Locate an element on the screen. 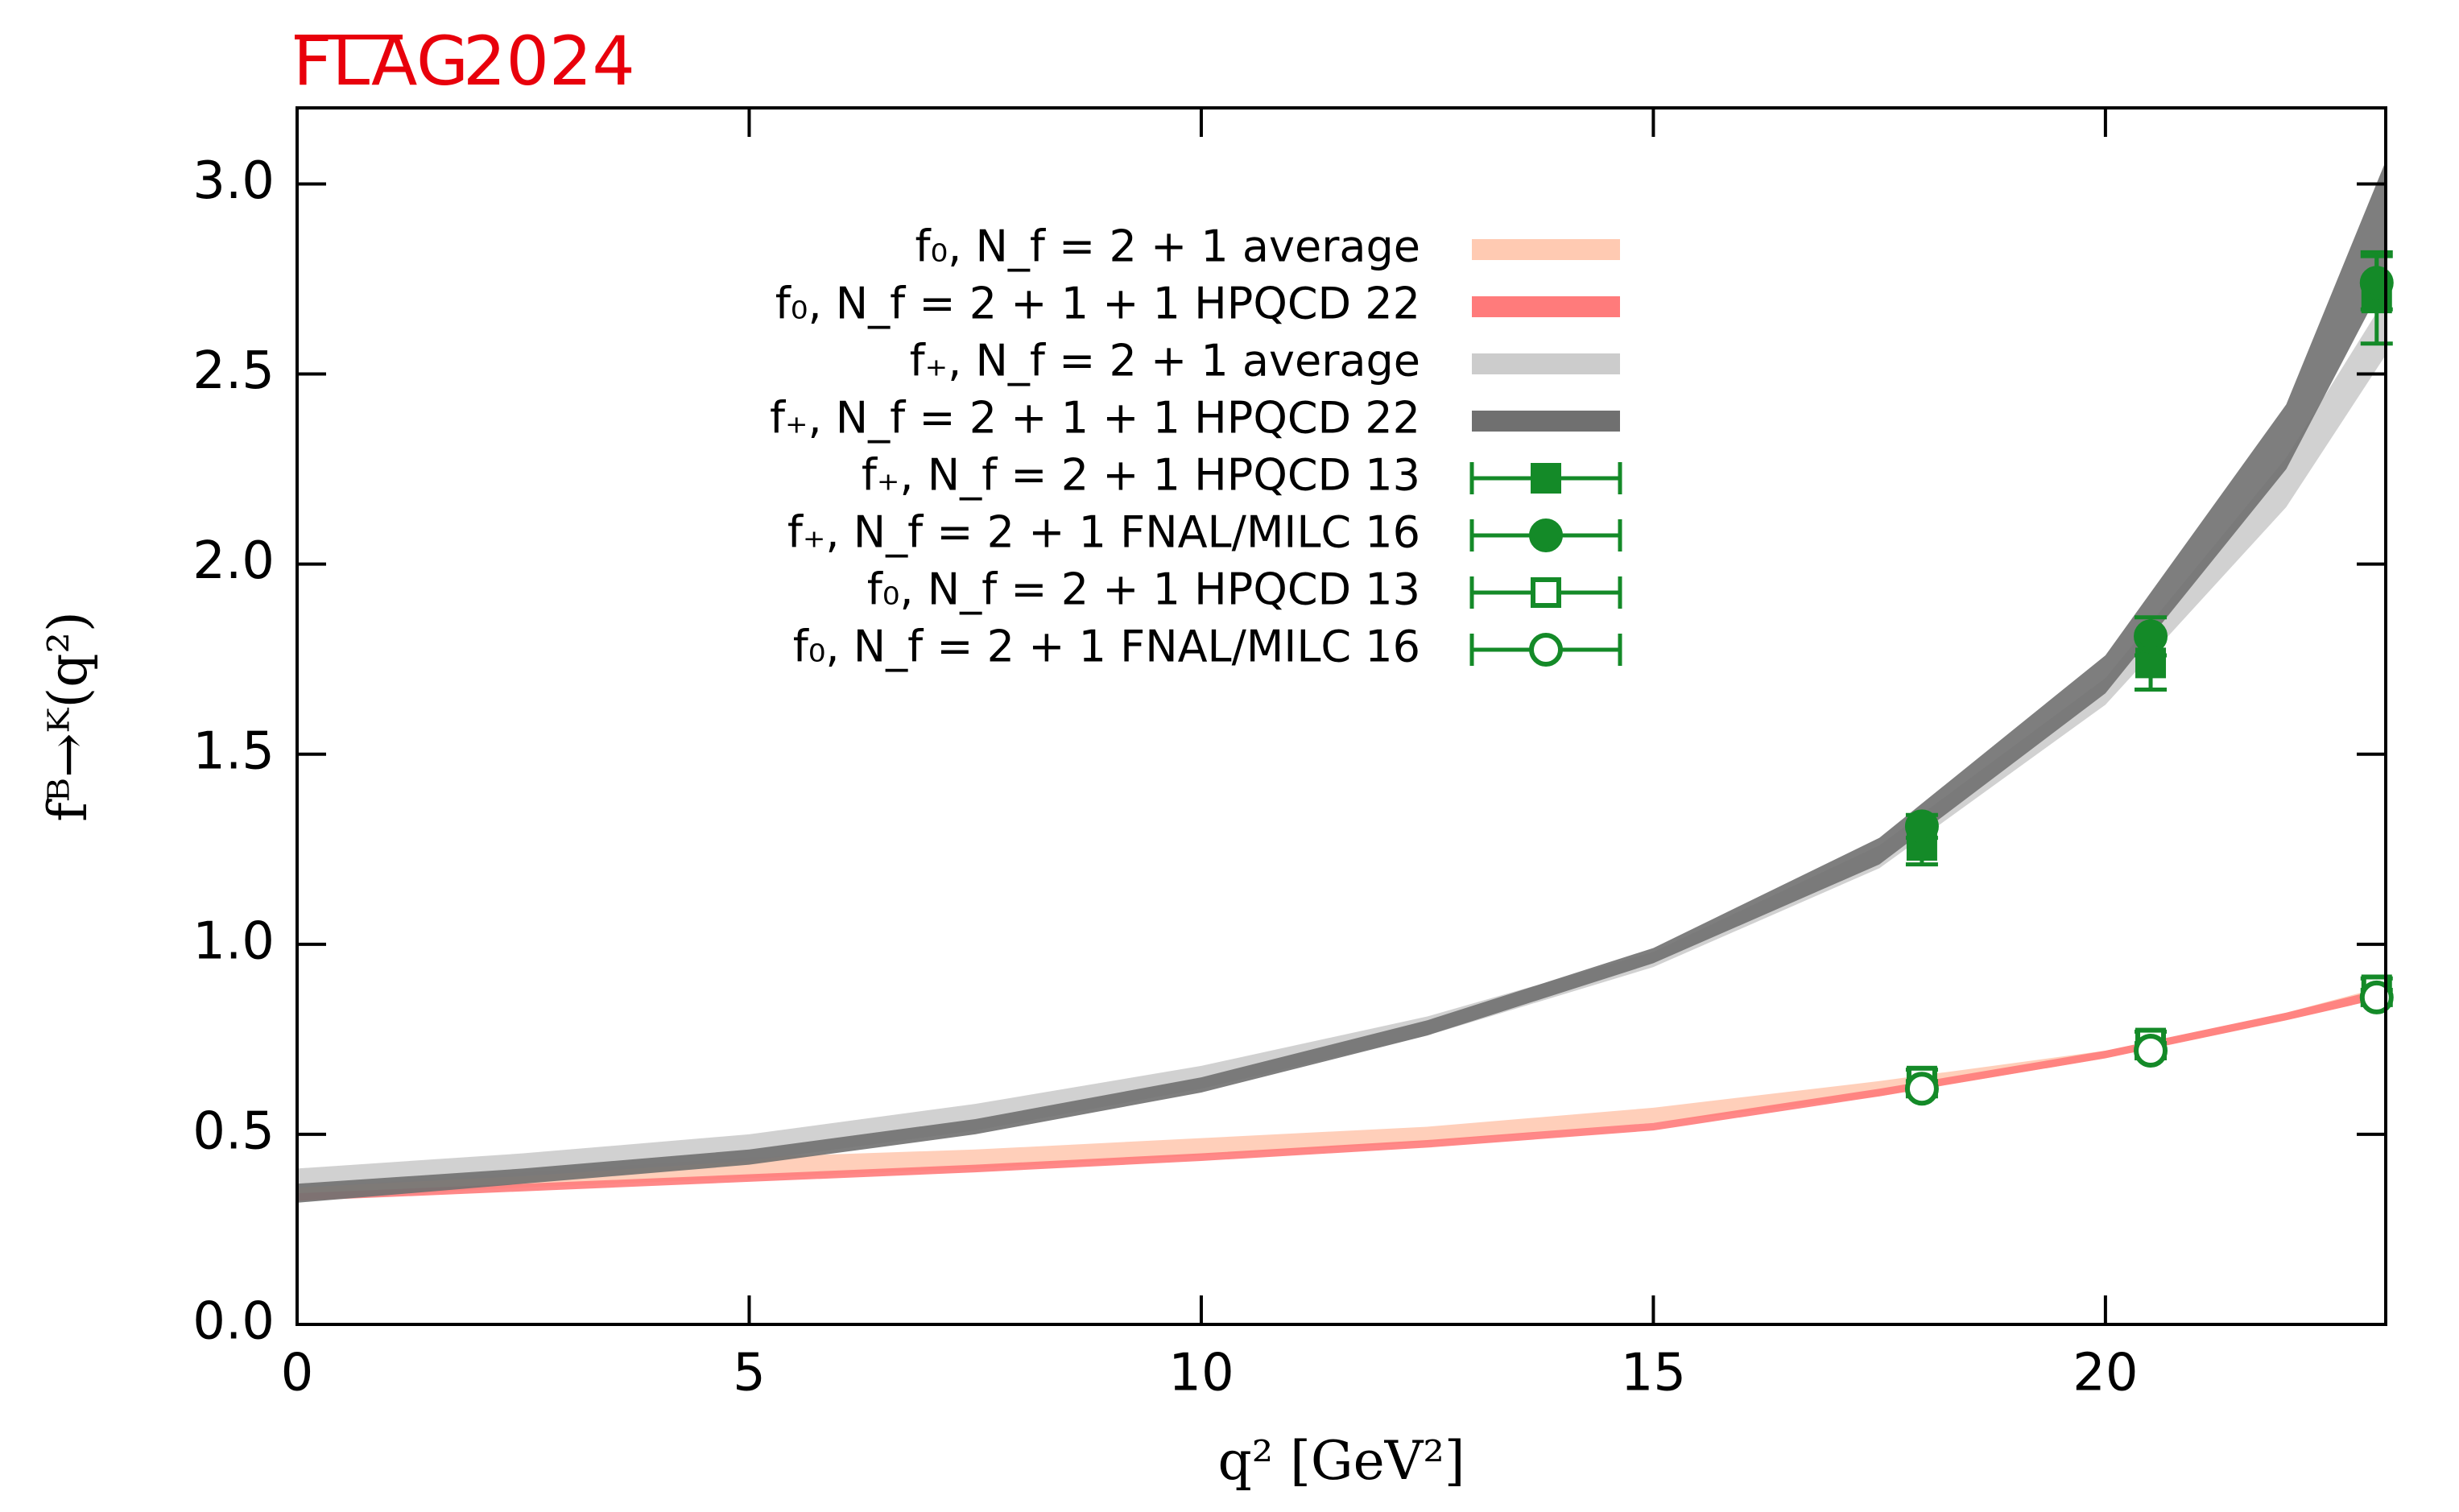  legend-label: f₊, N_f = 2 + 1 HPQCD 13 is located at coordinates (1141, 475).